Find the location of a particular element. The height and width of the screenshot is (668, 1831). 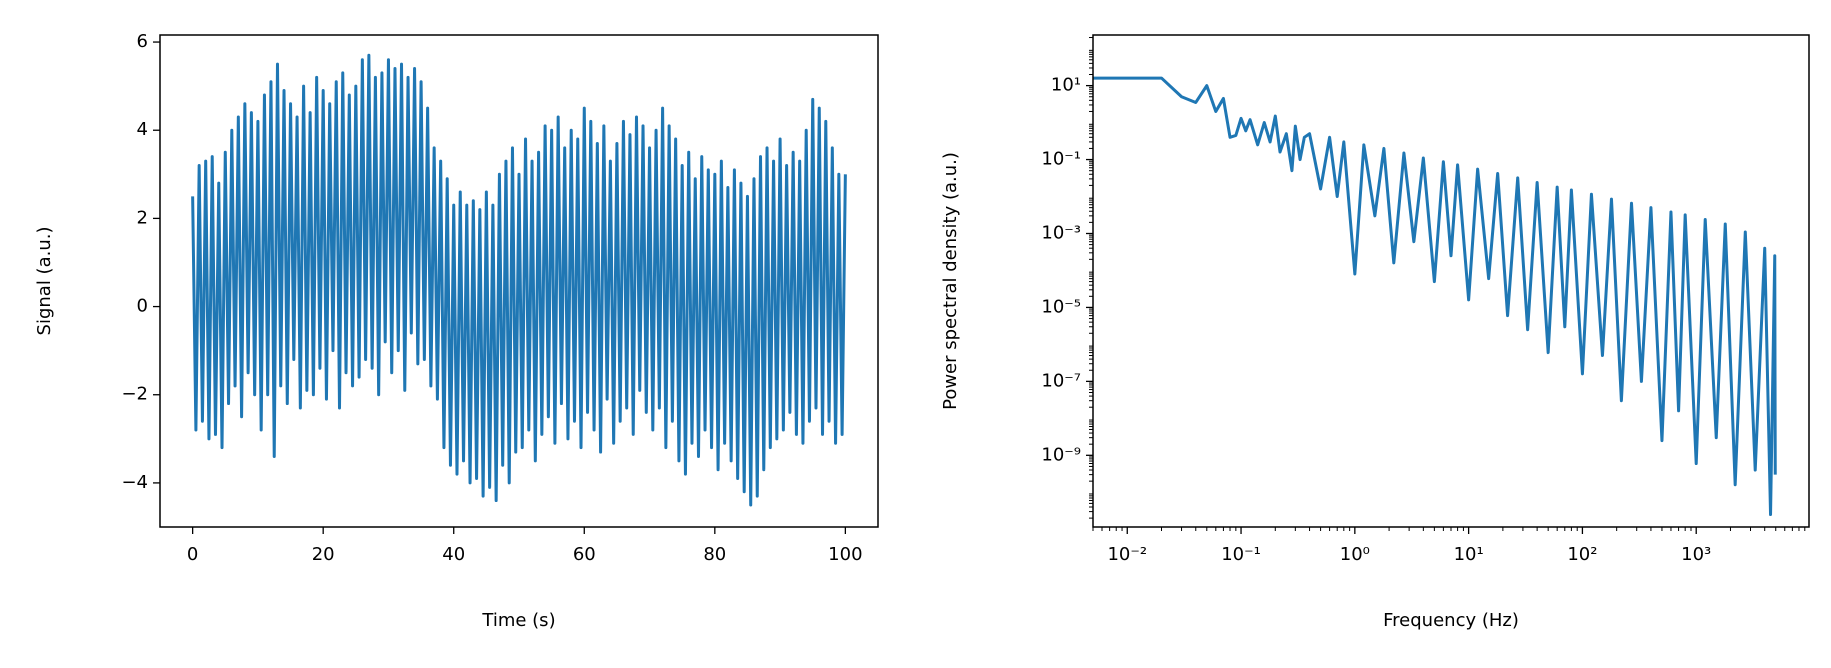

y-tick-label: 10⁻¹ is located at coordinates (1061, 159).